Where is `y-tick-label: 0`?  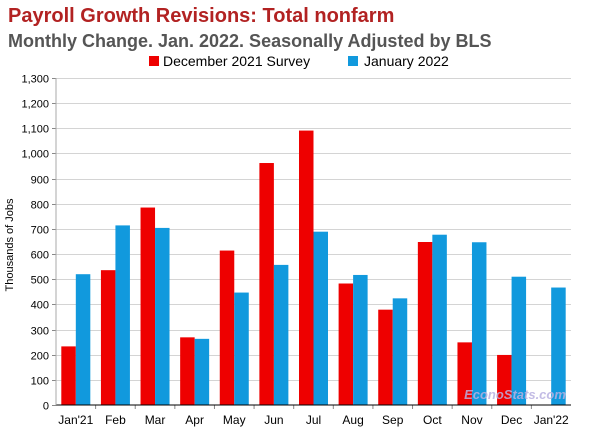 y-tick-label: 0 is located at coordinates (46, 407).